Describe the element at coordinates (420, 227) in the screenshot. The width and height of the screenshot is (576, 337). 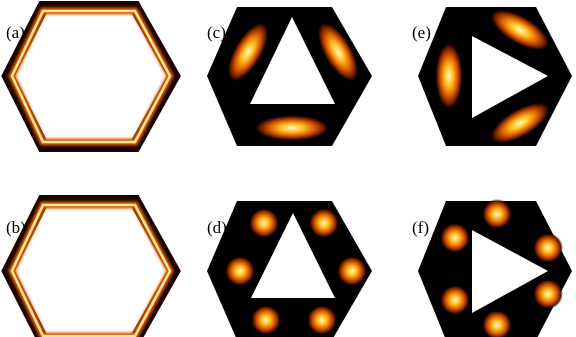
I see `panel-label-f: (f)` at that location.